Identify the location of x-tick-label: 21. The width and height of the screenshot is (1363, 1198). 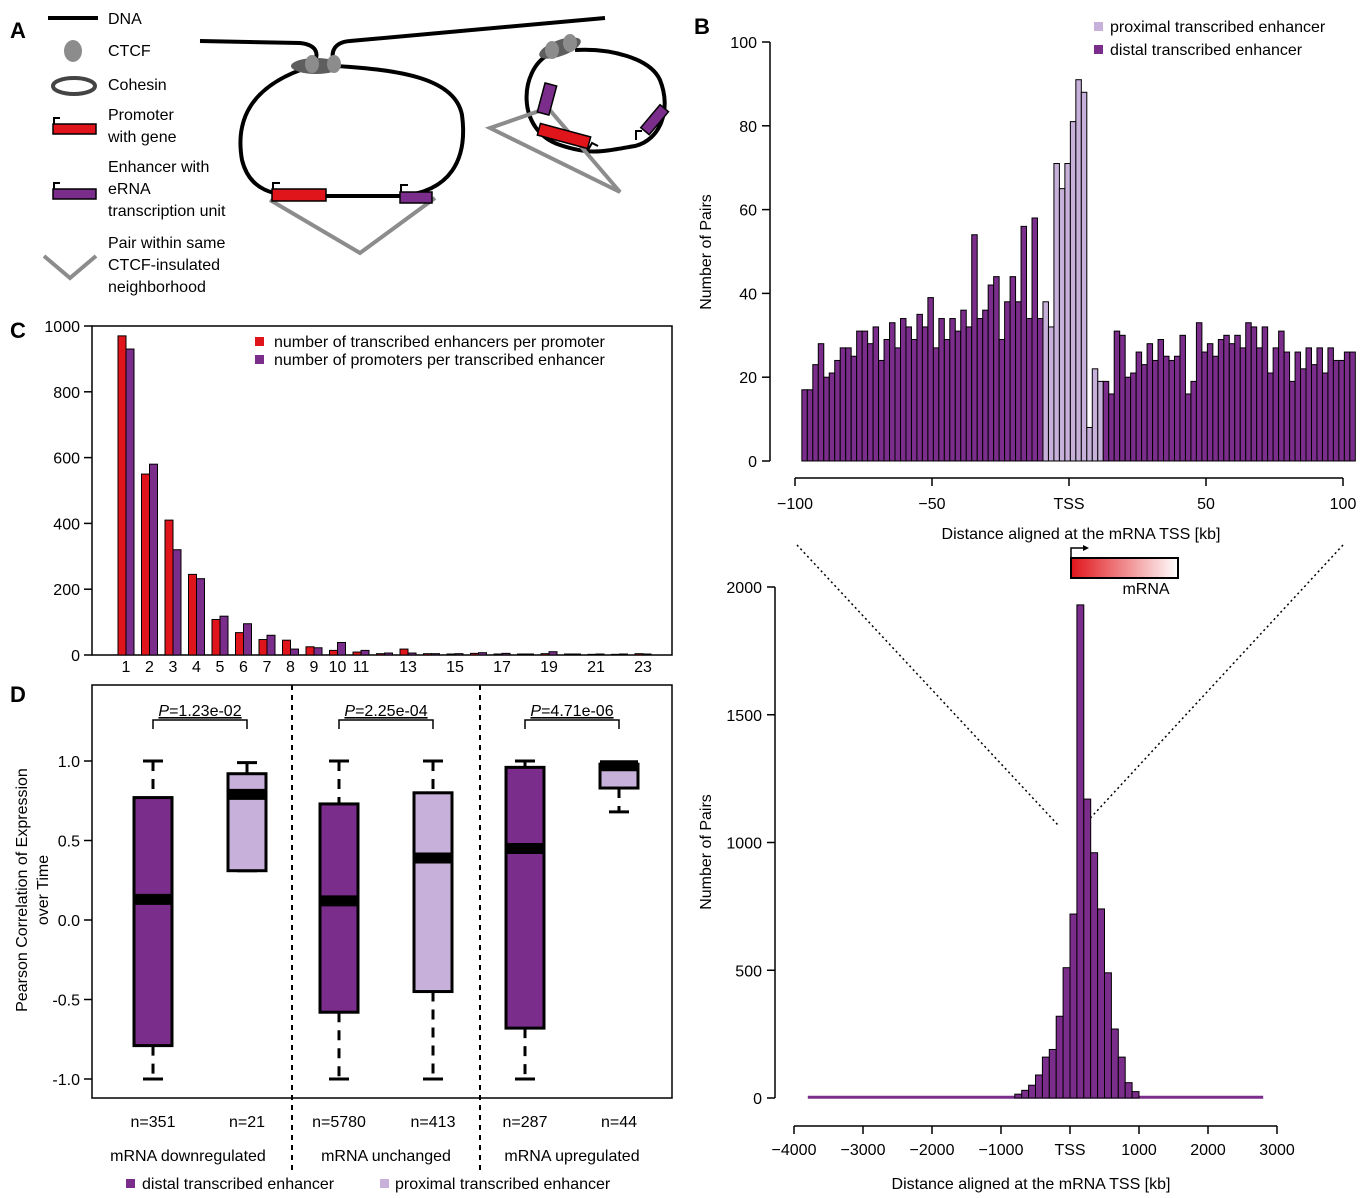
(596, 667).